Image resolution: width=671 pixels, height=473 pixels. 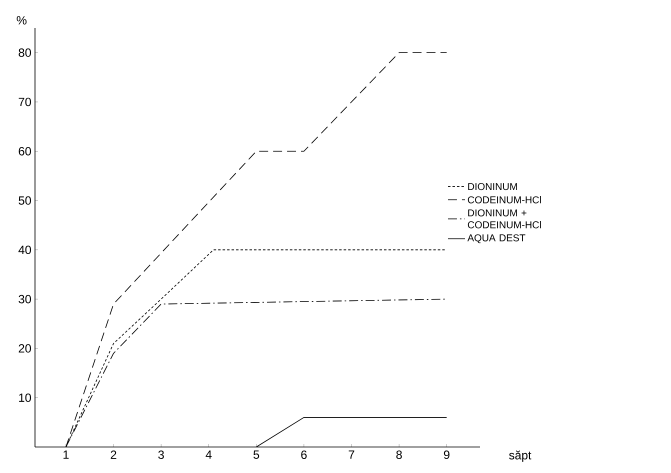 What do you see at coordinates (520, 456) in the screenshot?
I see `x-axis-title: săpt` at bounding box center [520, 456].